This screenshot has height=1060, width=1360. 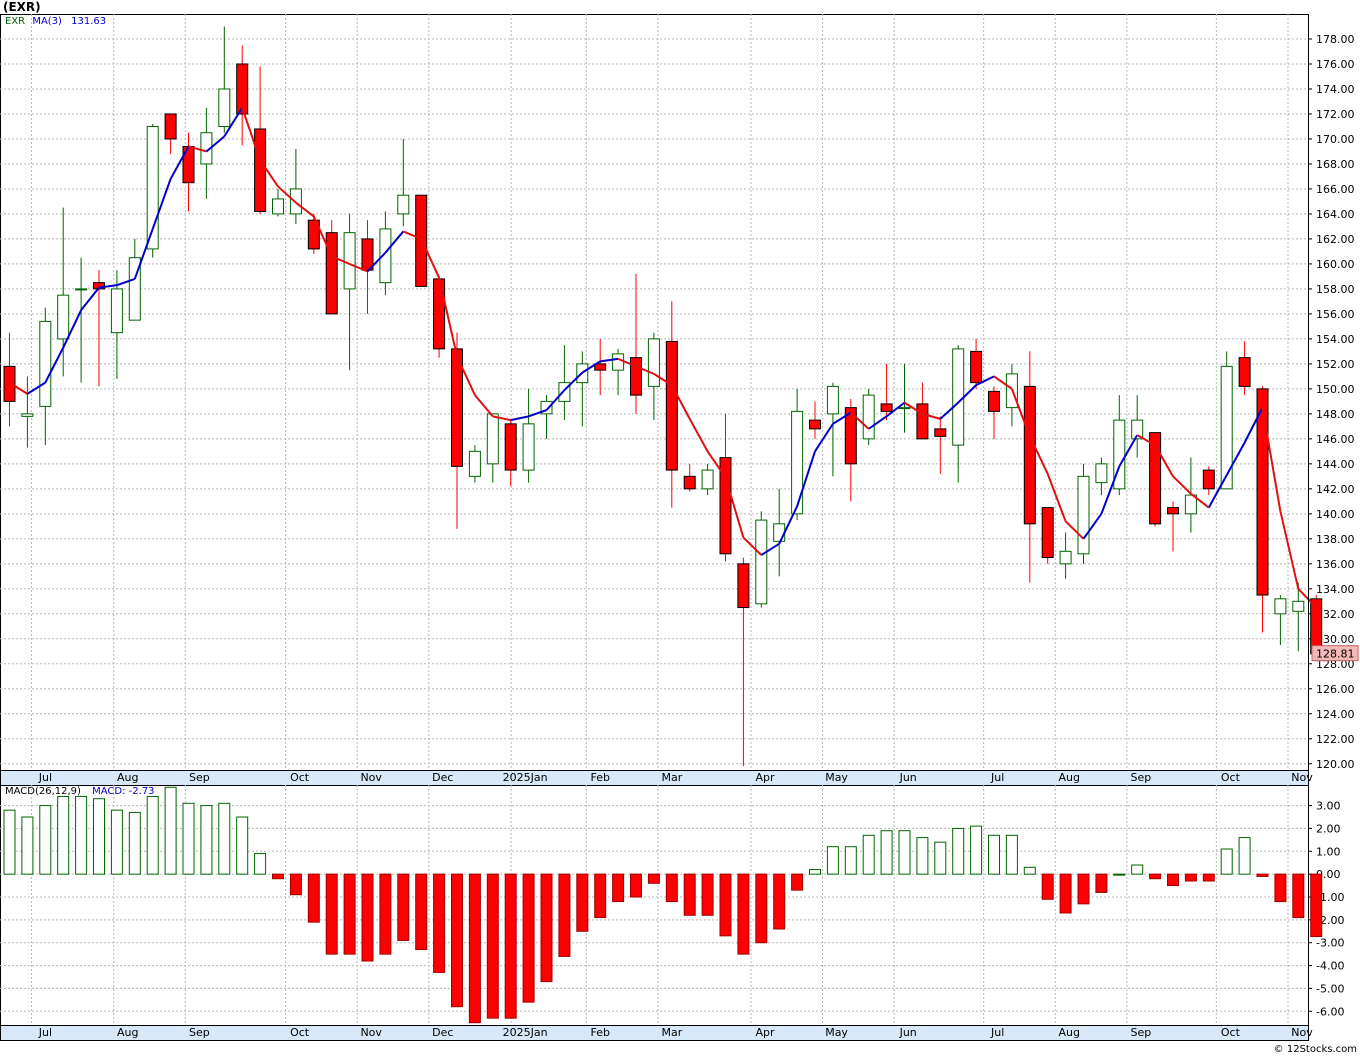 What do you see at coordinates (1141, 1032) in the screenshot?
I see `month-label-bottom: Sep` at bounding box center [1141, 1032].